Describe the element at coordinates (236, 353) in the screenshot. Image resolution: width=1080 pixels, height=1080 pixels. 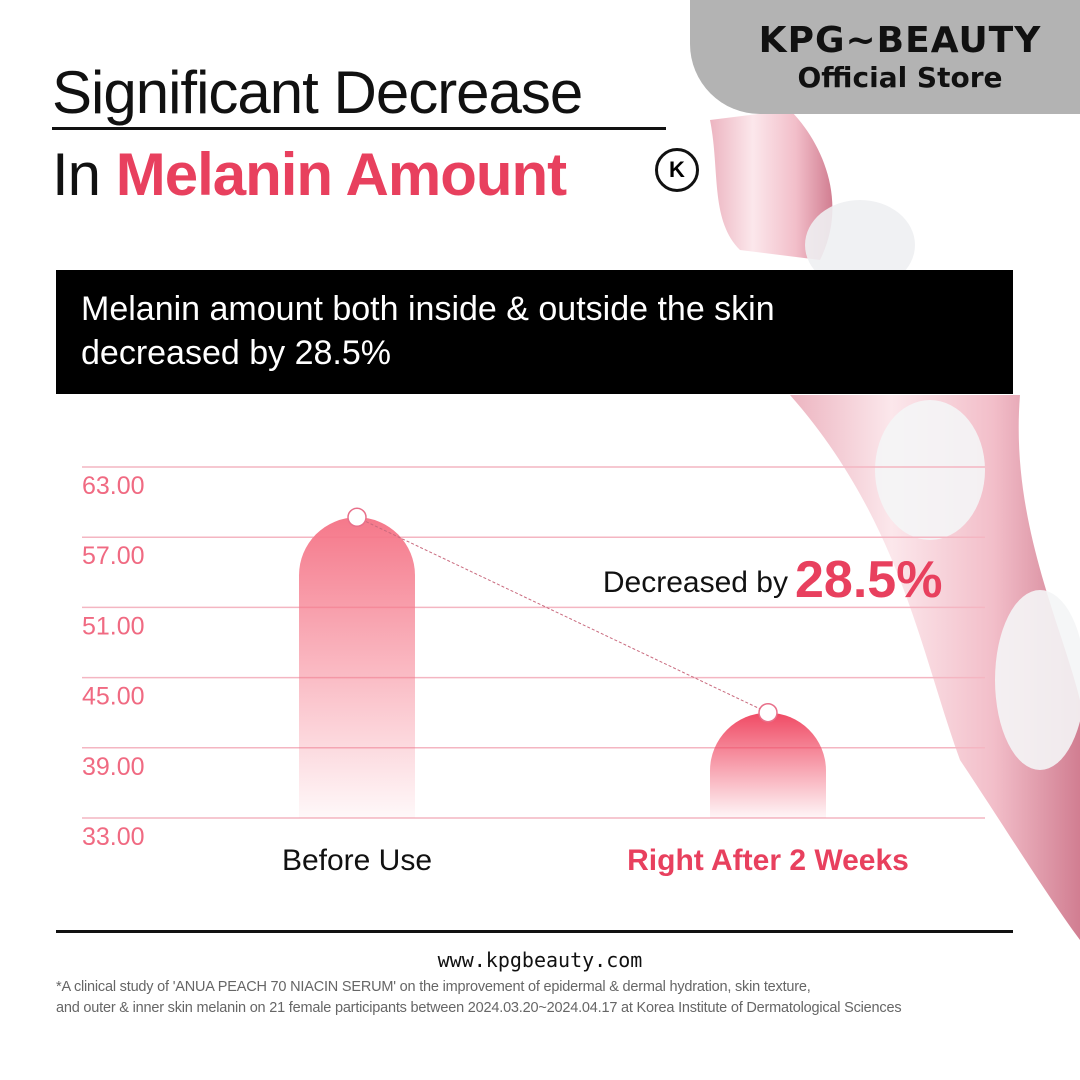
I see `summary-line2: decreased by 28.5%` at that location.